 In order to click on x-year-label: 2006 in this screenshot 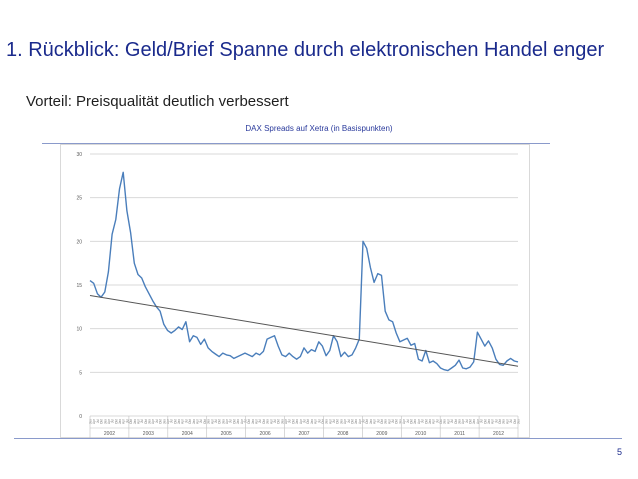, I will do `click(265, 434)`.